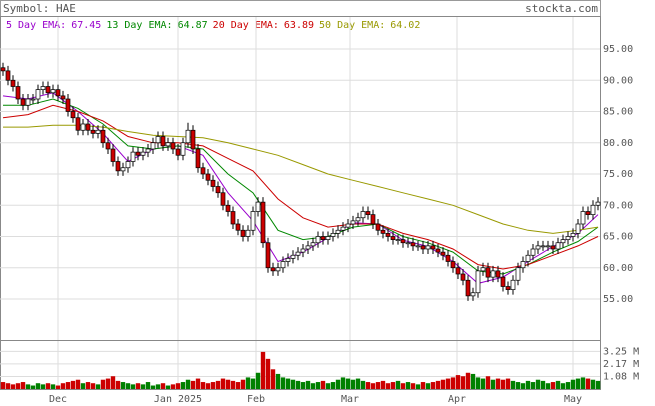  Describe the element at coordinates (618, 112) in the screenshot. I see `y-tick-label: 85.00` at that location.